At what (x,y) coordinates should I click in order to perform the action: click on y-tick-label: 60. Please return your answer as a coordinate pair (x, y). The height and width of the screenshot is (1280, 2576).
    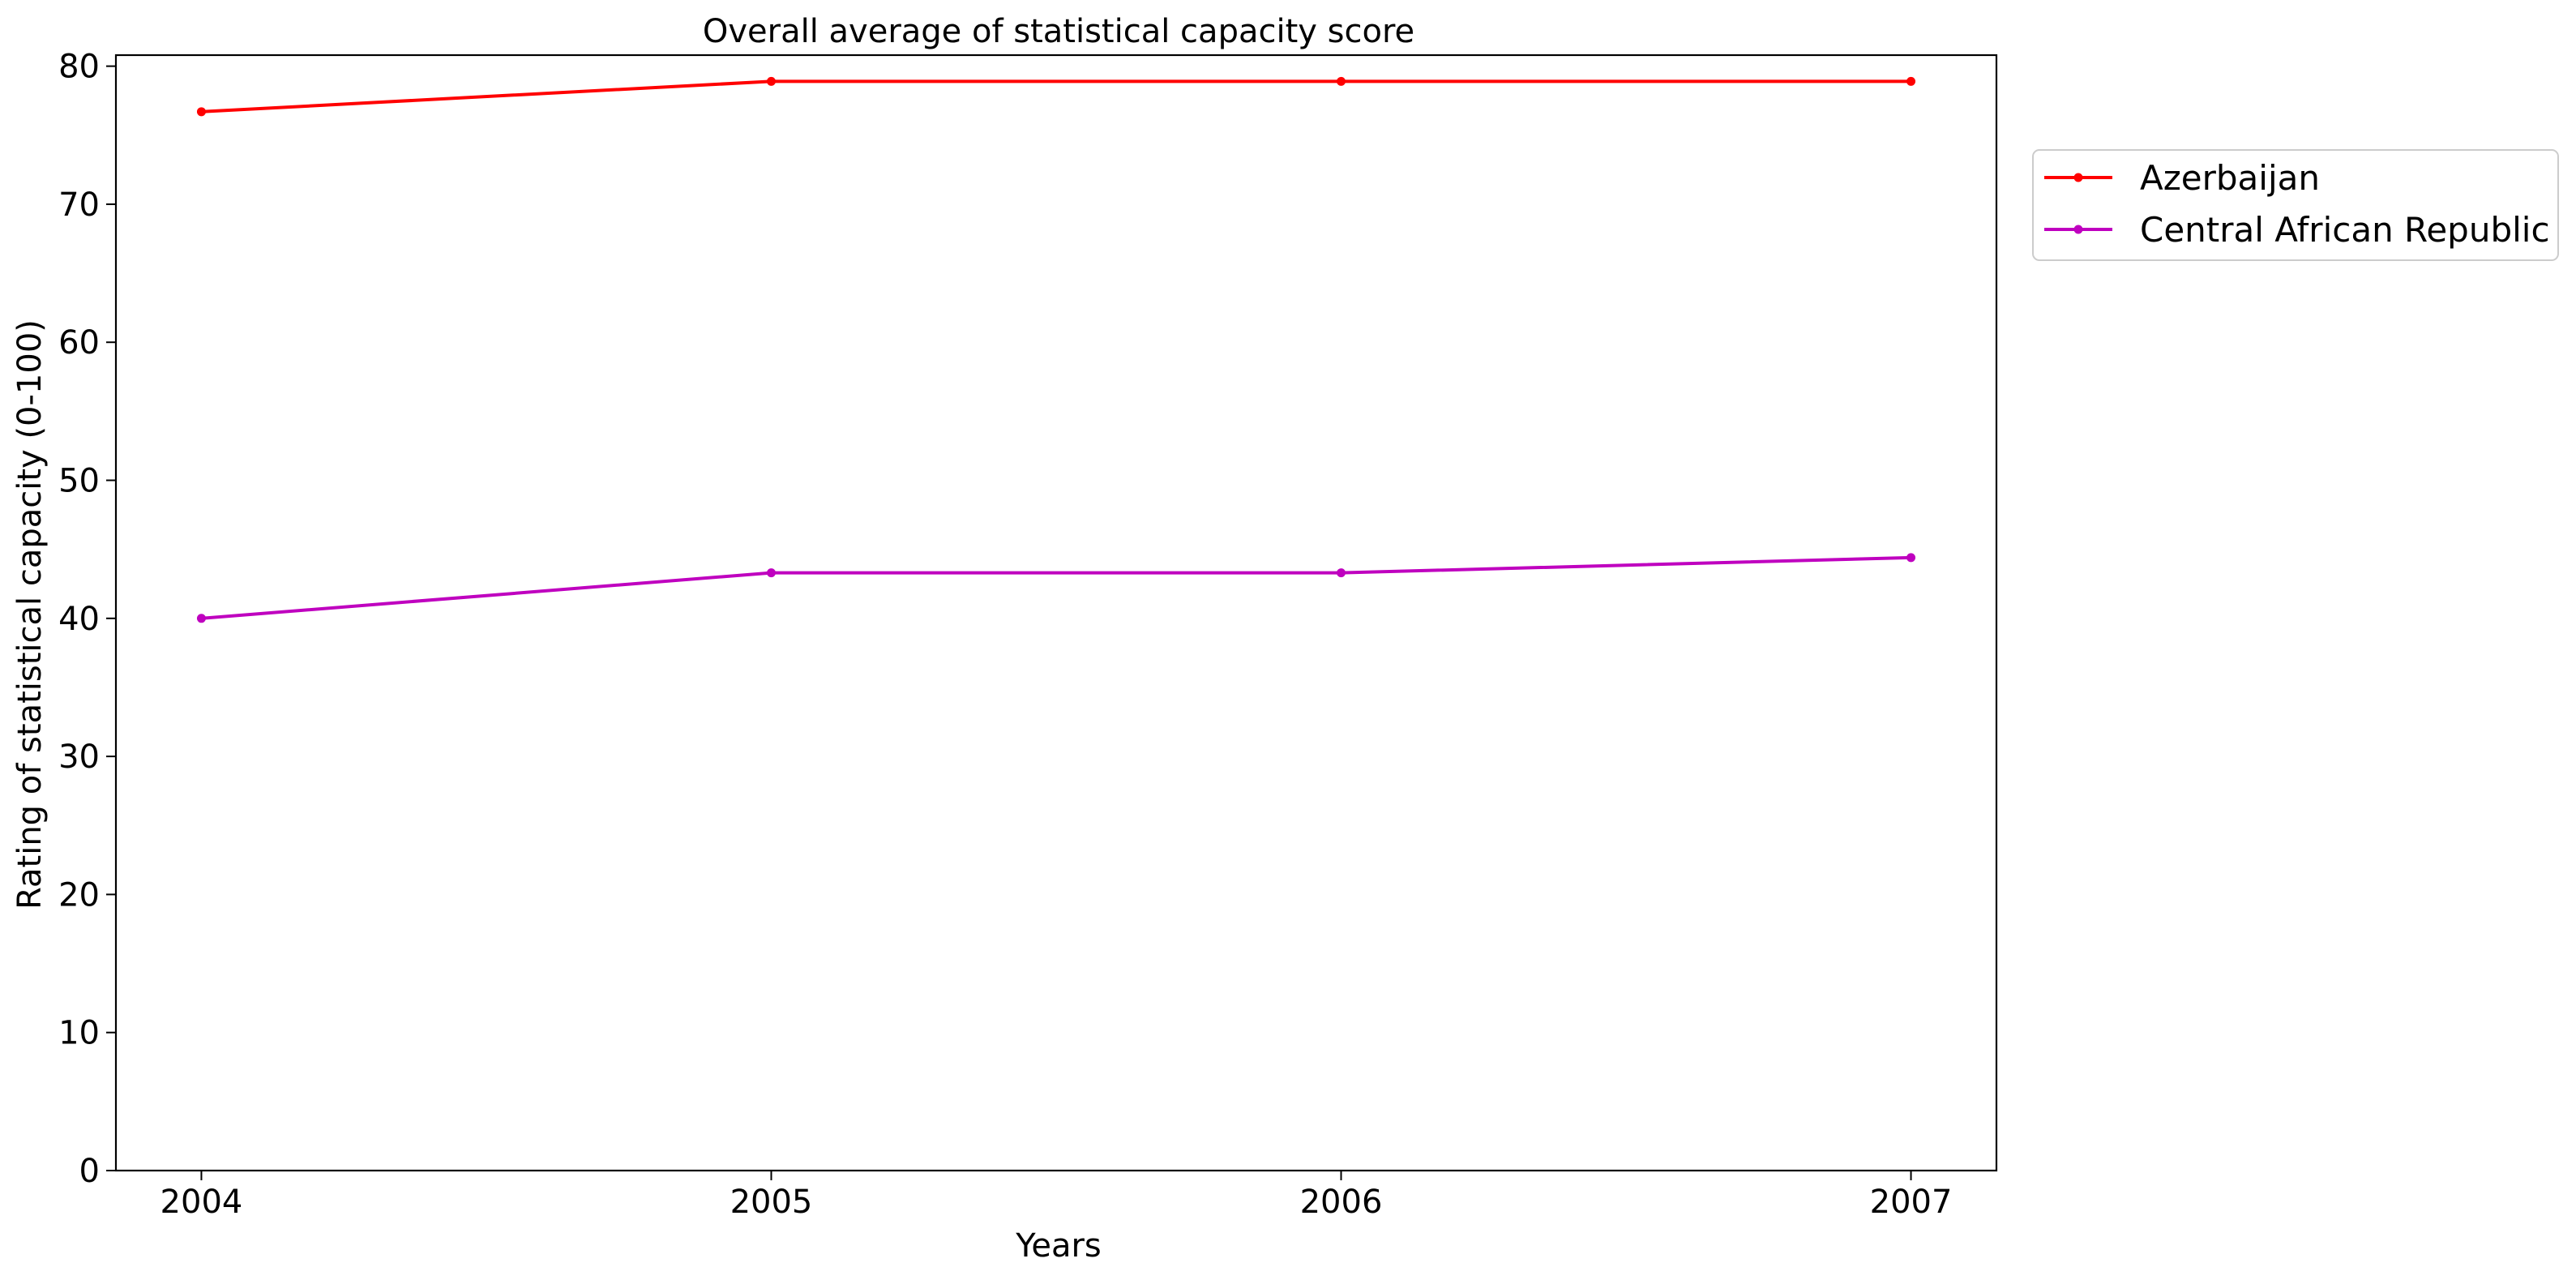
    Looking at the image, I should click on (79, 343).